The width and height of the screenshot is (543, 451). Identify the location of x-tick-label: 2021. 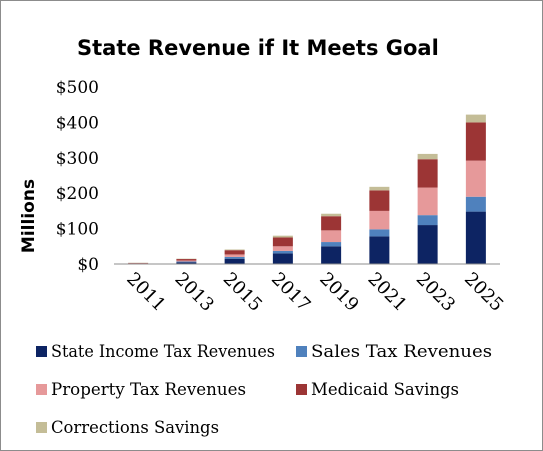
(387, 291).